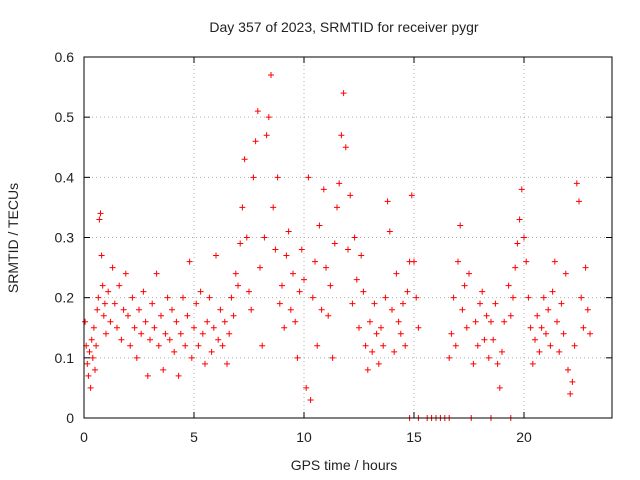 Image resolution: width=640 pixels, height=480 pixels. I want to click on y-tick-label: 0.3, so click(65, 238).